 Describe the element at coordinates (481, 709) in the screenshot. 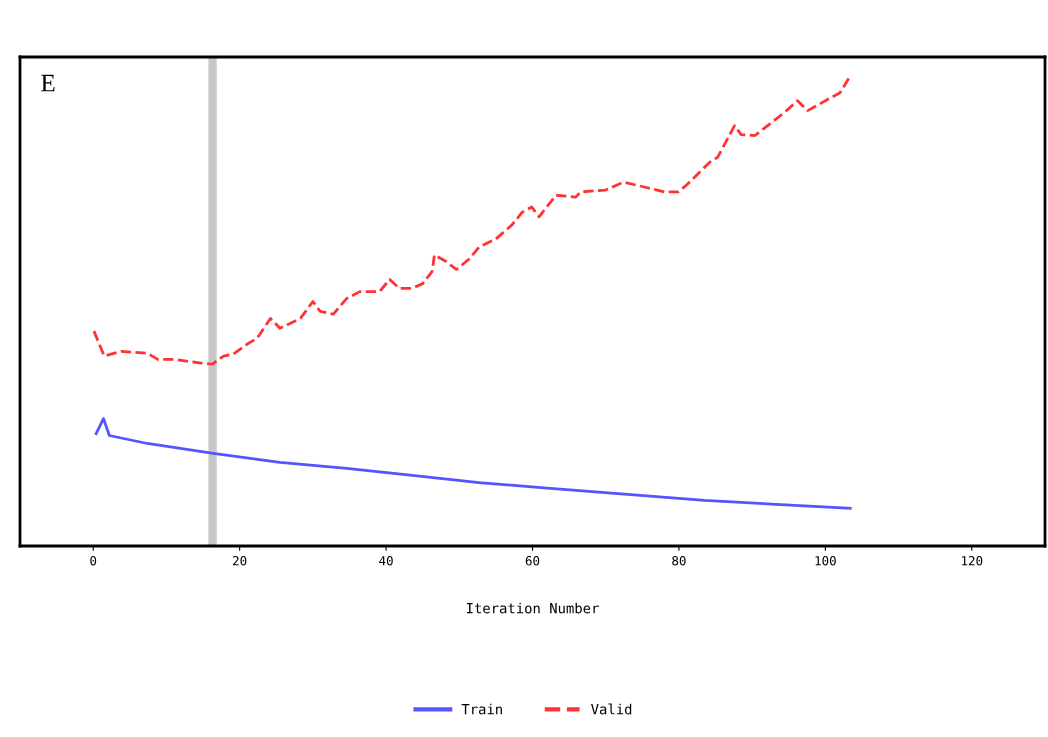

I see `legend-label: Train` at that location.